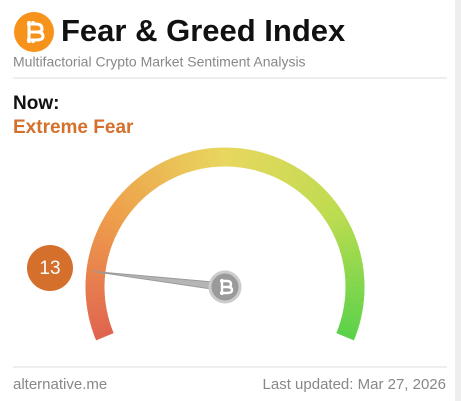 This screenshot has height=401, width=461. What do you see at coordinates (36, 103) in the screenshot?
I see `now-label: Now:` at bounding box center [36, 103].